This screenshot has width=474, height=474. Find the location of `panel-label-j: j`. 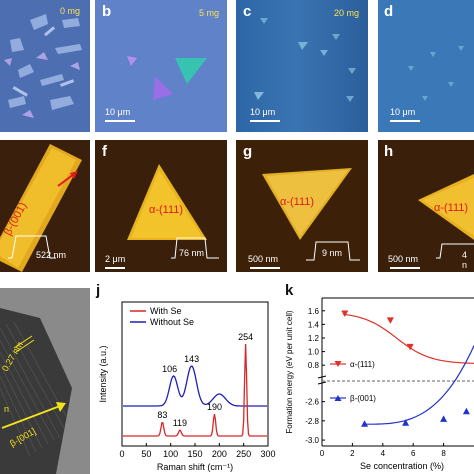

panel-label-j: j is located at coordinates (98, 290).